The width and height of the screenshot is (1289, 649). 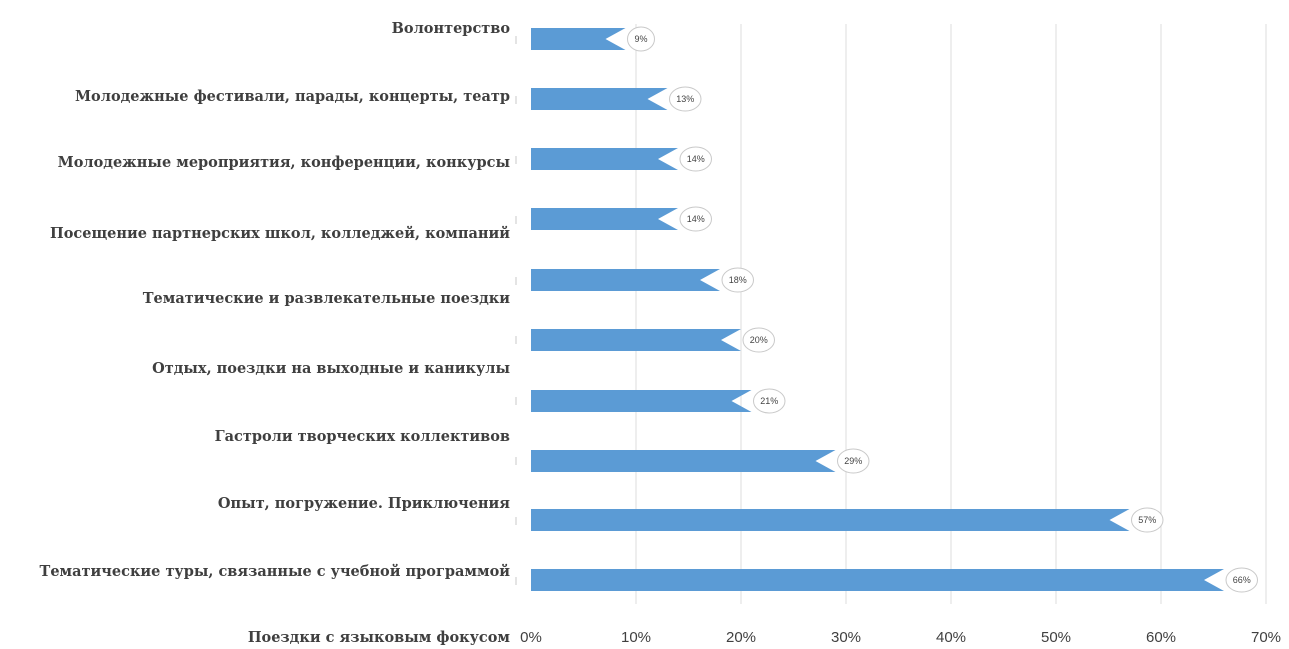 What do you see at coordinates (741, 637) in the screenshot?
I see `x-tick-label-2: 20%` at bounding box center [741, 637].